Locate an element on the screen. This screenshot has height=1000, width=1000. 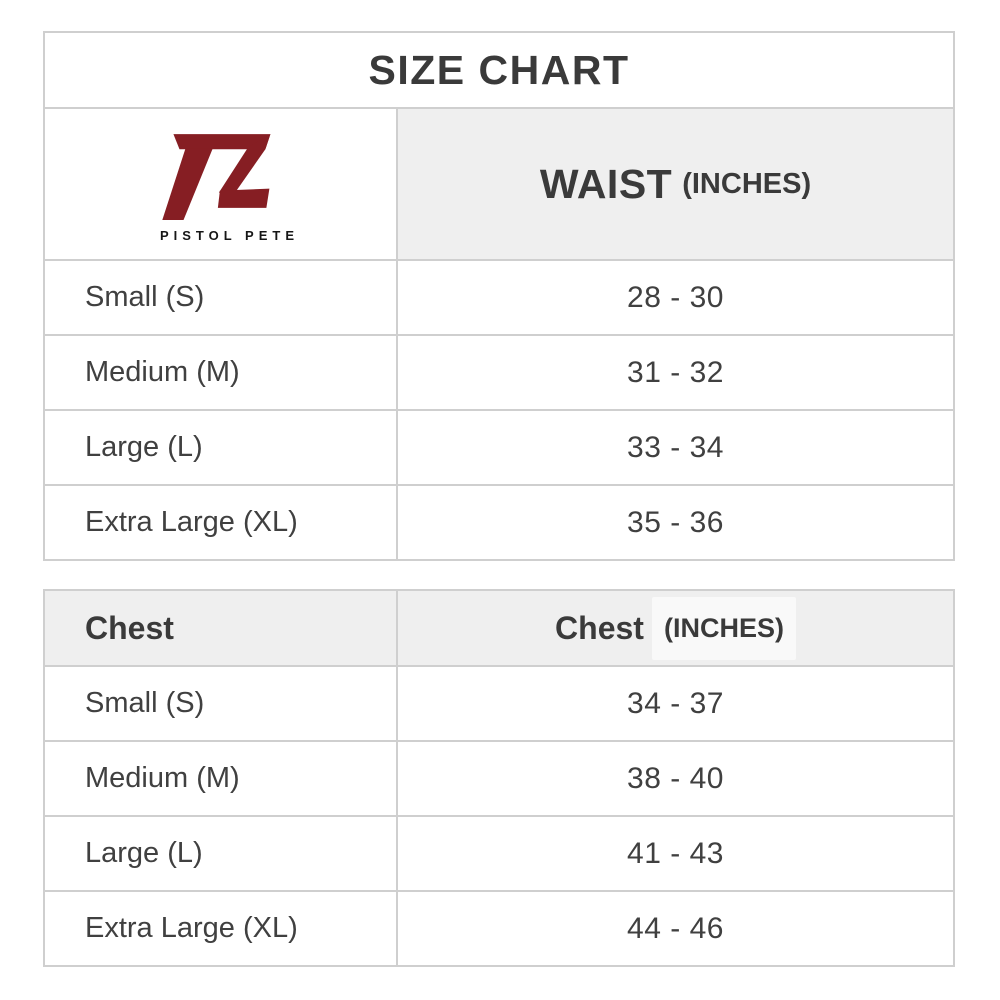
range-cell: 34 - 37 is located at coordinates (675, 703).